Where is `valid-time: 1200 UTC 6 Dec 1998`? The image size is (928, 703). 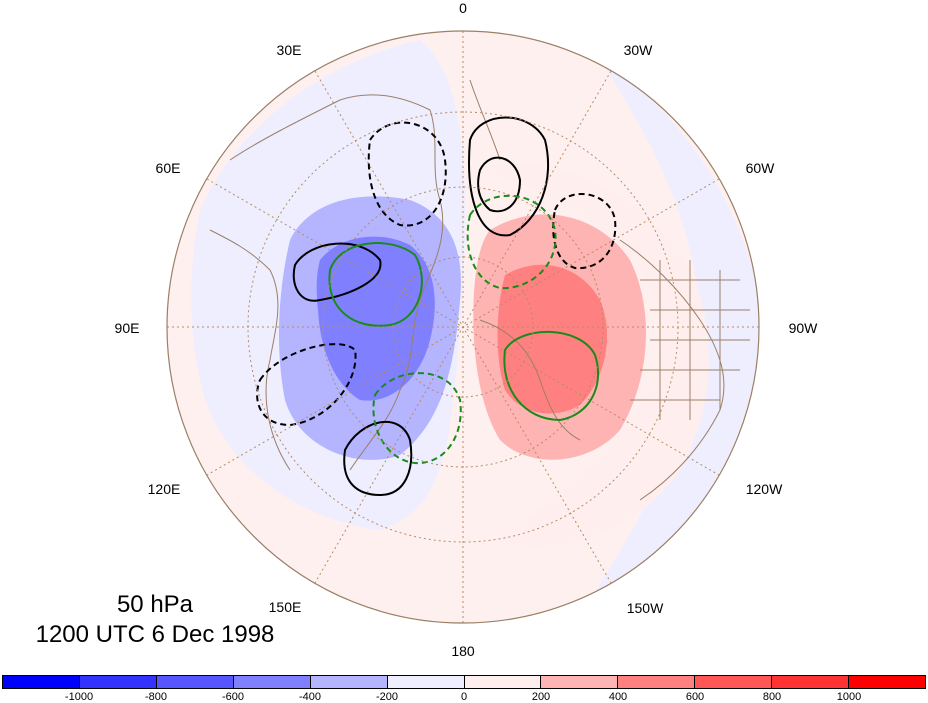 valid-time: 1200 UTC 6 Dec 1998 is located at coordinates (155, 634).